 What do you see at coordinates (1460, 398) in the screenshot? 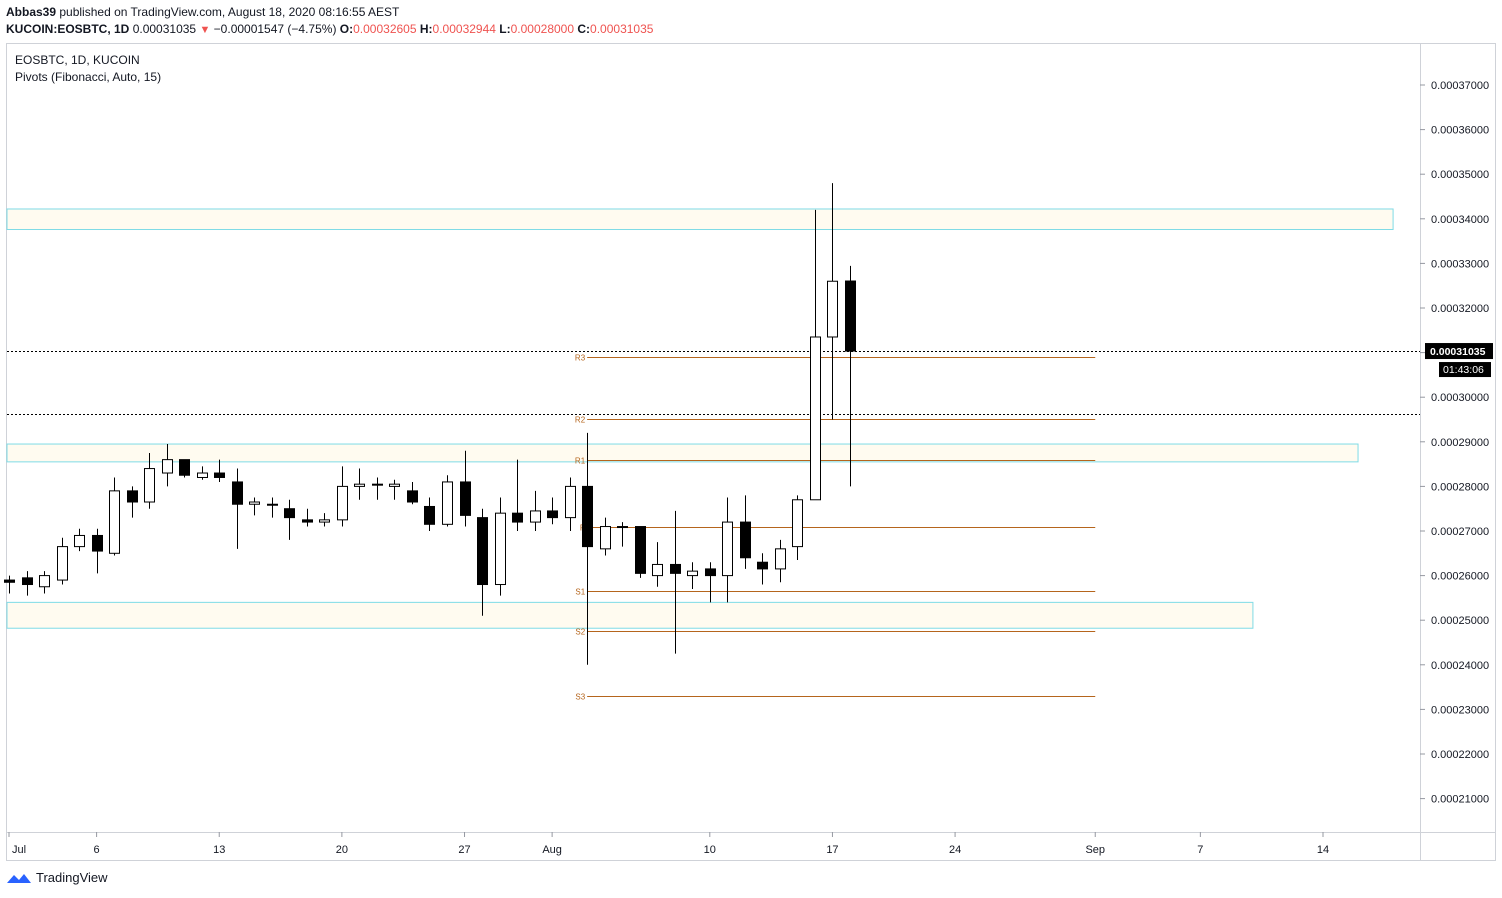
I see `price-tick-label: 0.00030000` at bounding box center [1460, 398].